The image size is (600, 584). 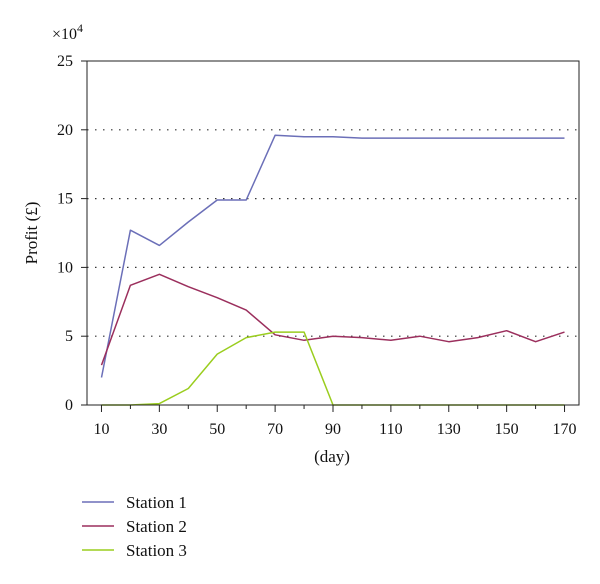 What do you see at coordinates (332, 456) in the screenshot?
I see `x-axis-label: (day)` at bounding box center [332, 456].